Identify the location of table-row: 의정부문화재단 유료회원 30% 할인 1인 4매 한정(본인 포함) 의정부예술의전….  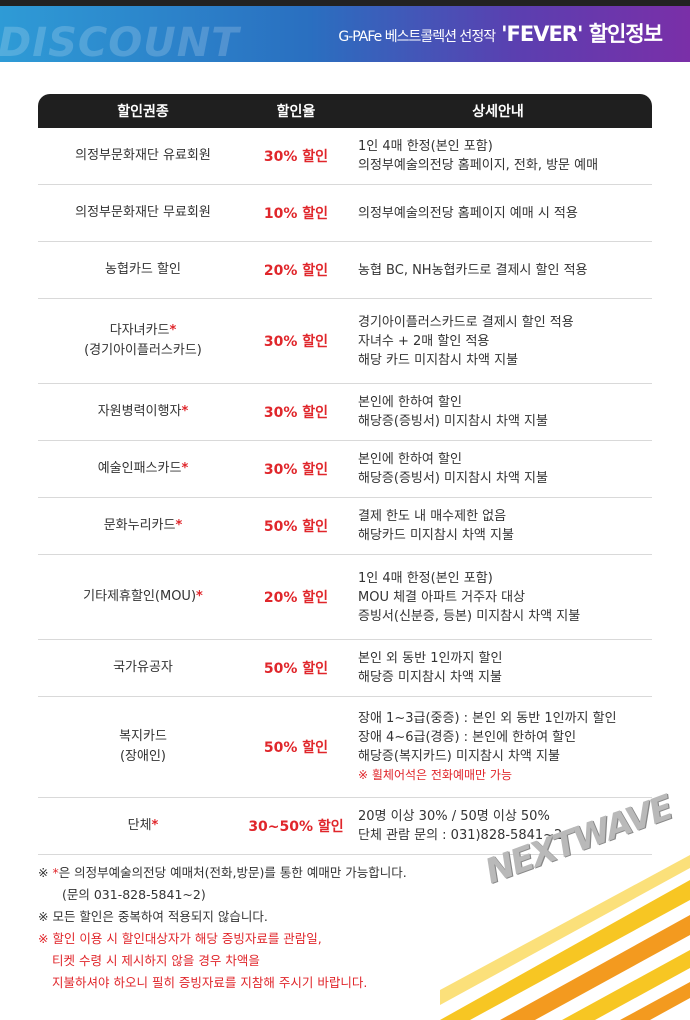
(345, 156).